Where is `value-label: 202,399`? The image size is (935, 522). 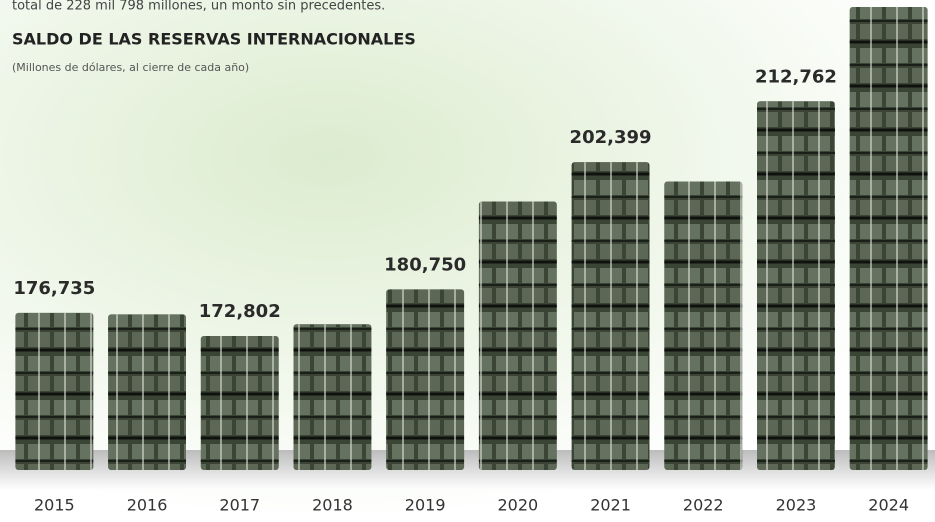 value-label: 202,399 is located at coordinates (611, 137).